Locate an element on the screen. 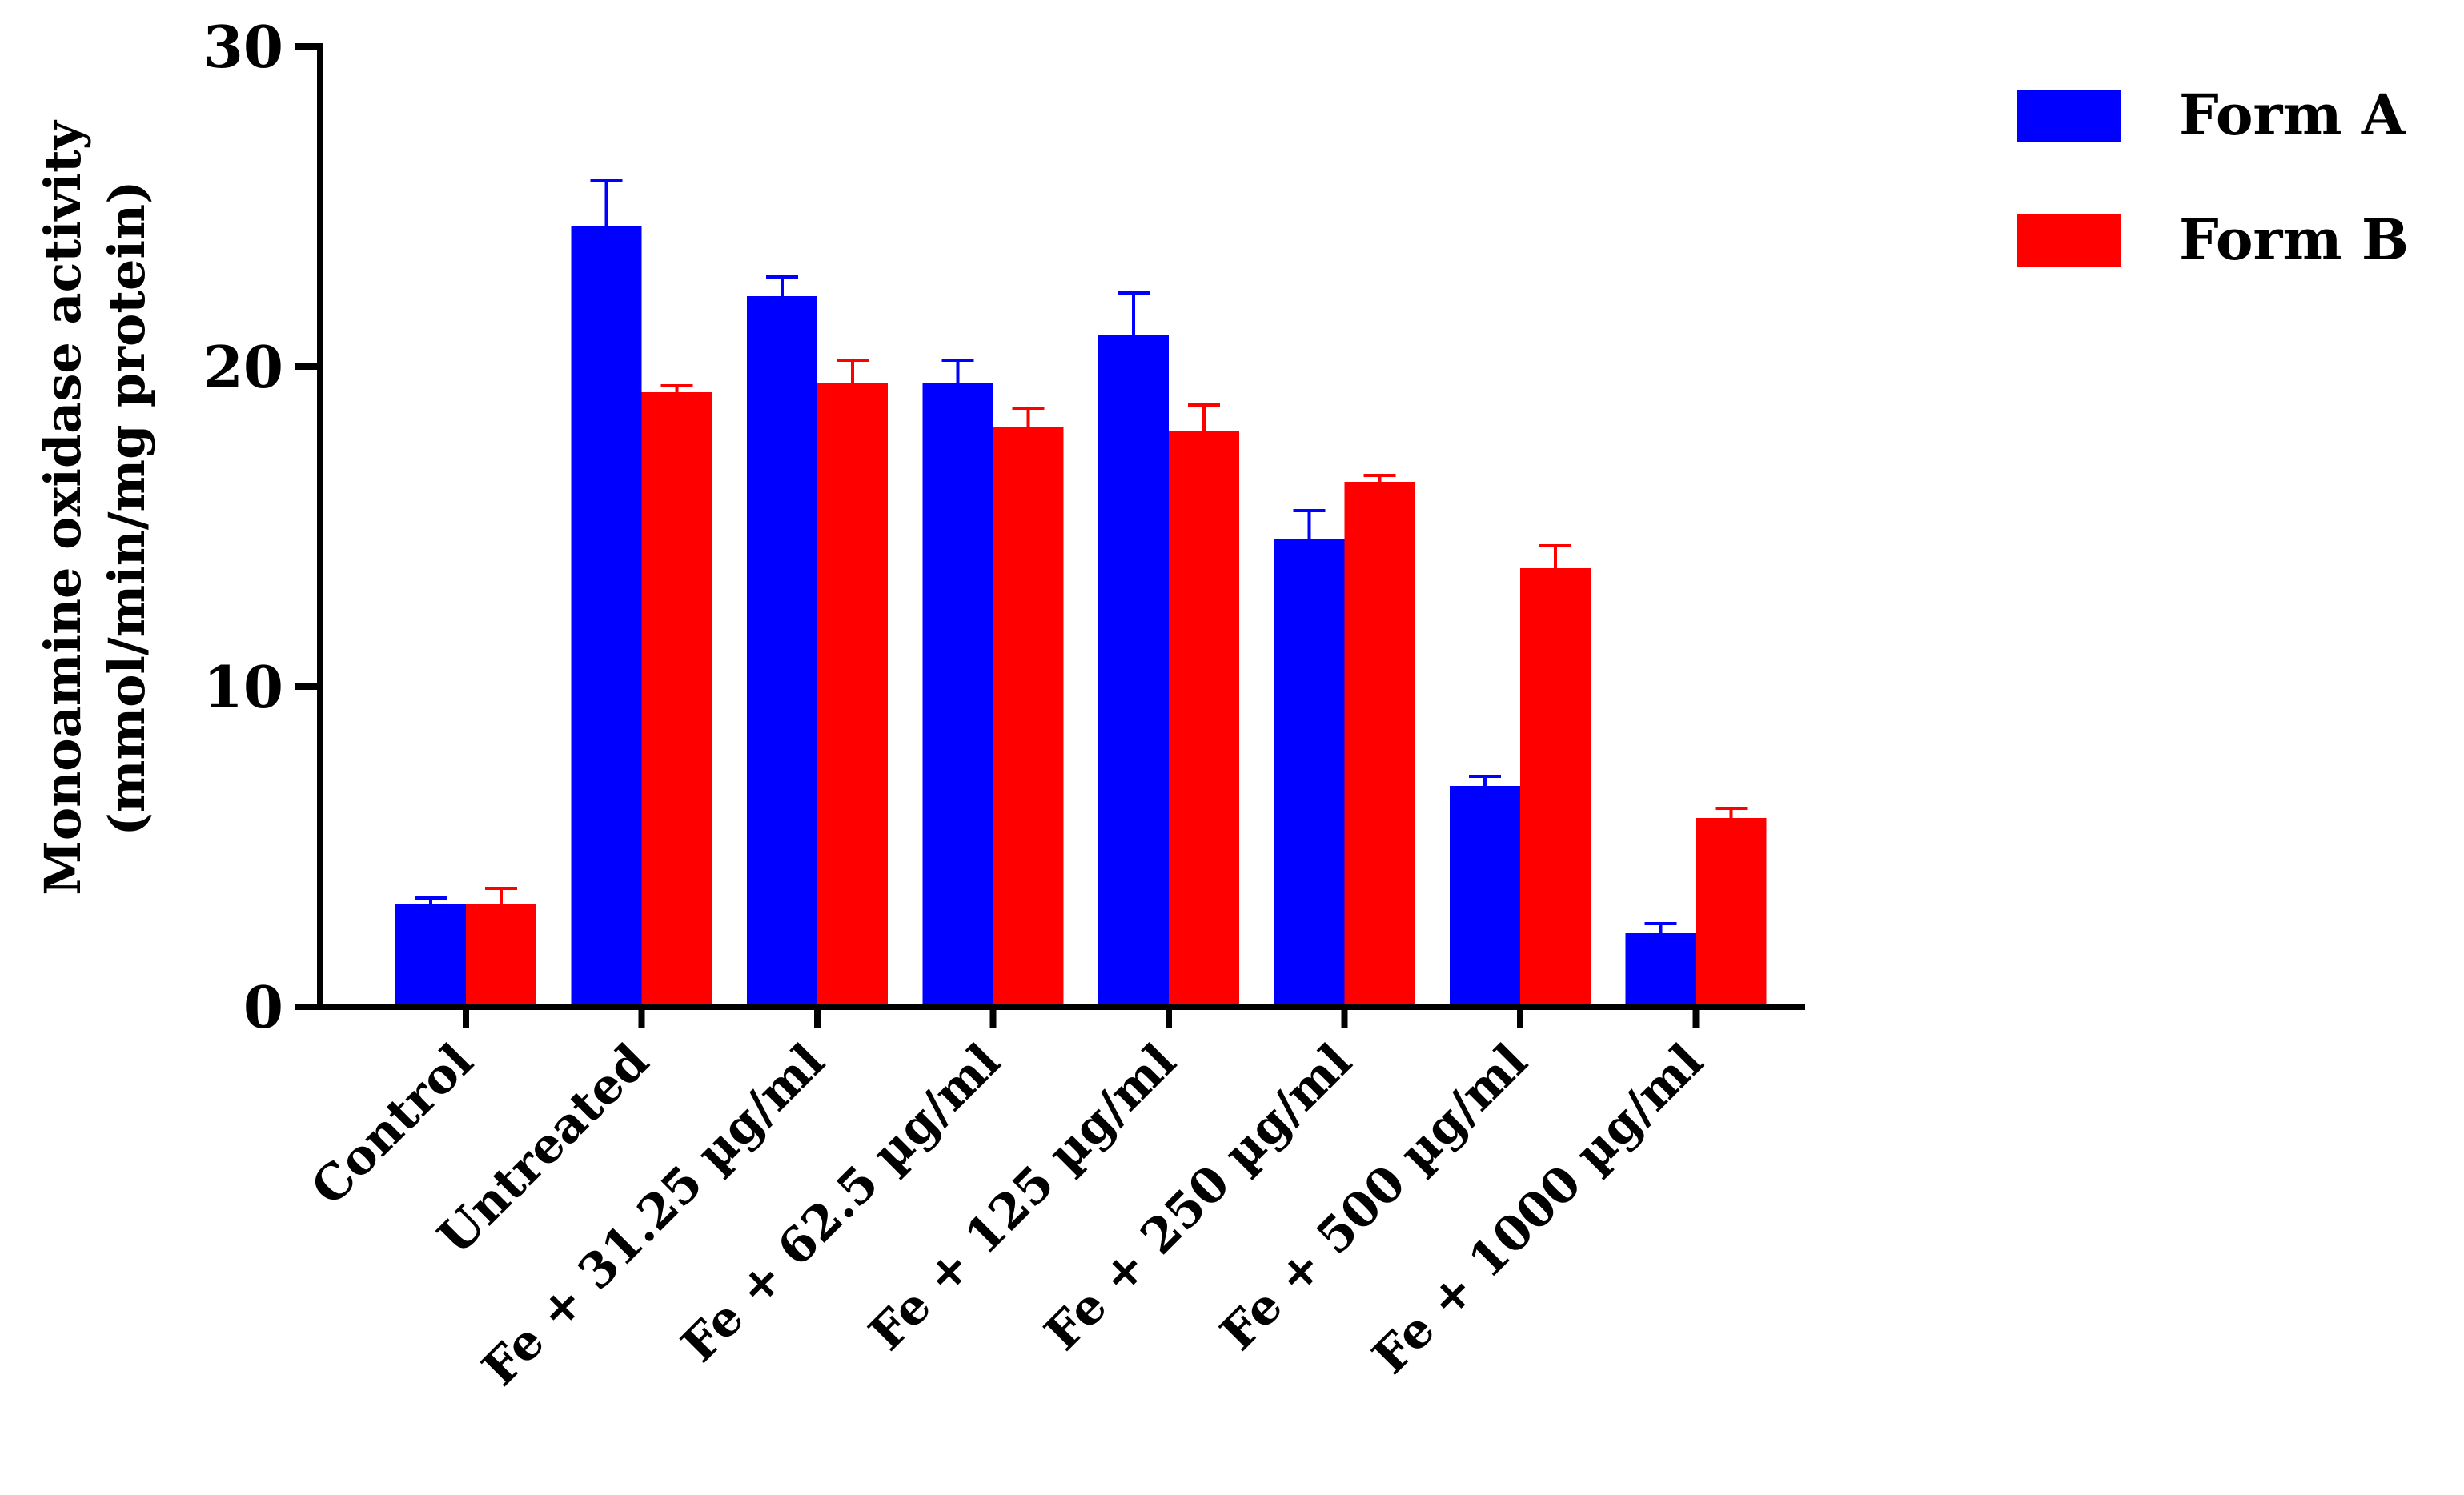 The width and height of the screenshot is (2464, 1495). legend-label-form-b: Form B is located at coordinates (2294, 239).